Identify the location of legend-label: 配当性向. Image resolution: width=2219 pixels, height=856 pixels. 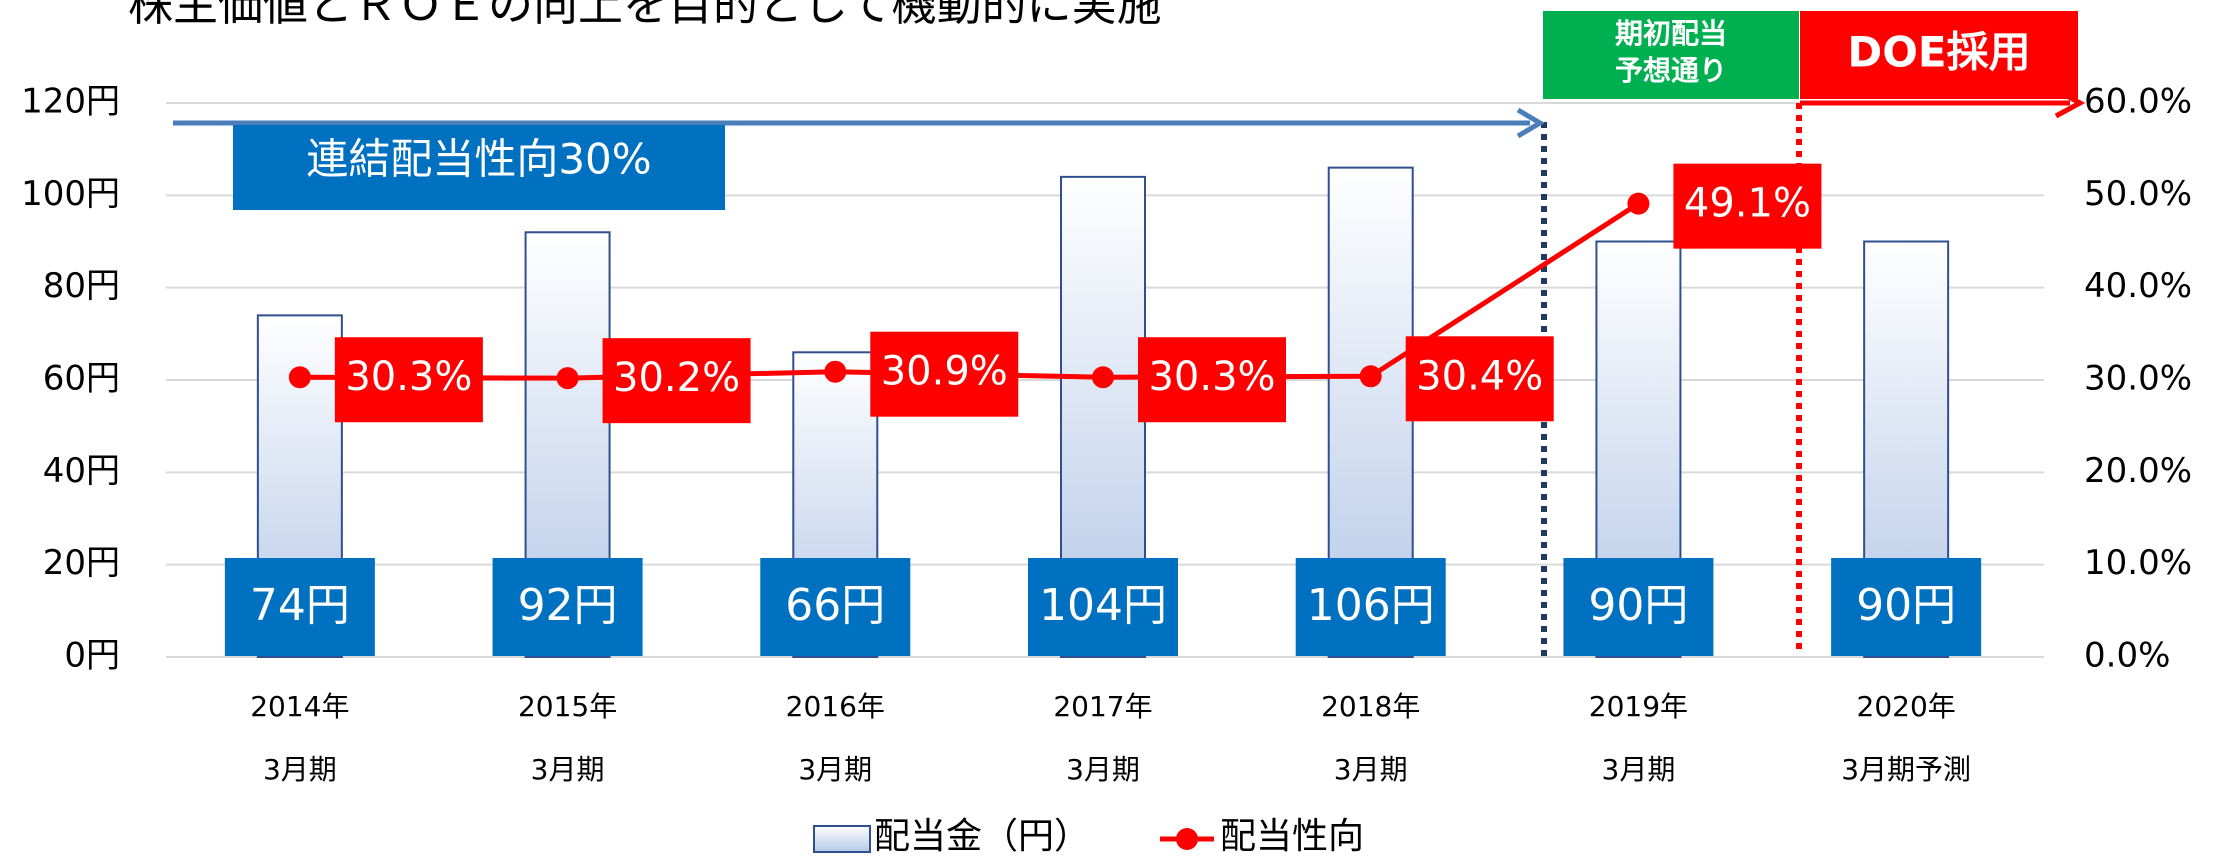
(1292, 836).